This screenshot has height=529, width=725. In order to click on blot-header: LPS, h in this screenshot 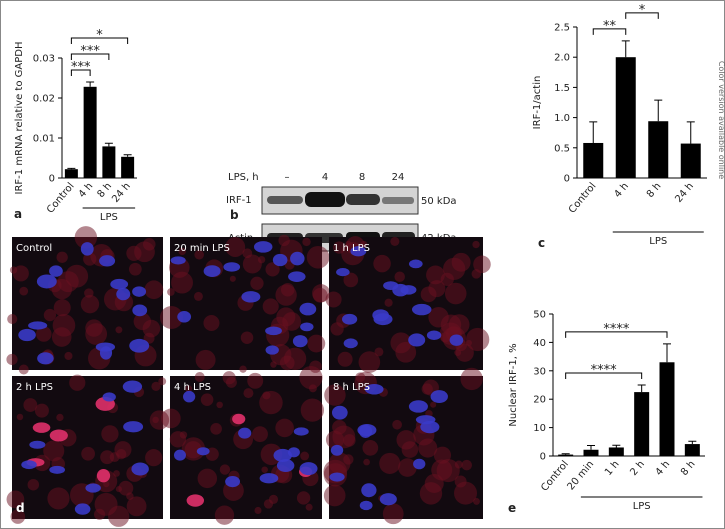, I will do `click(243, 177)`.